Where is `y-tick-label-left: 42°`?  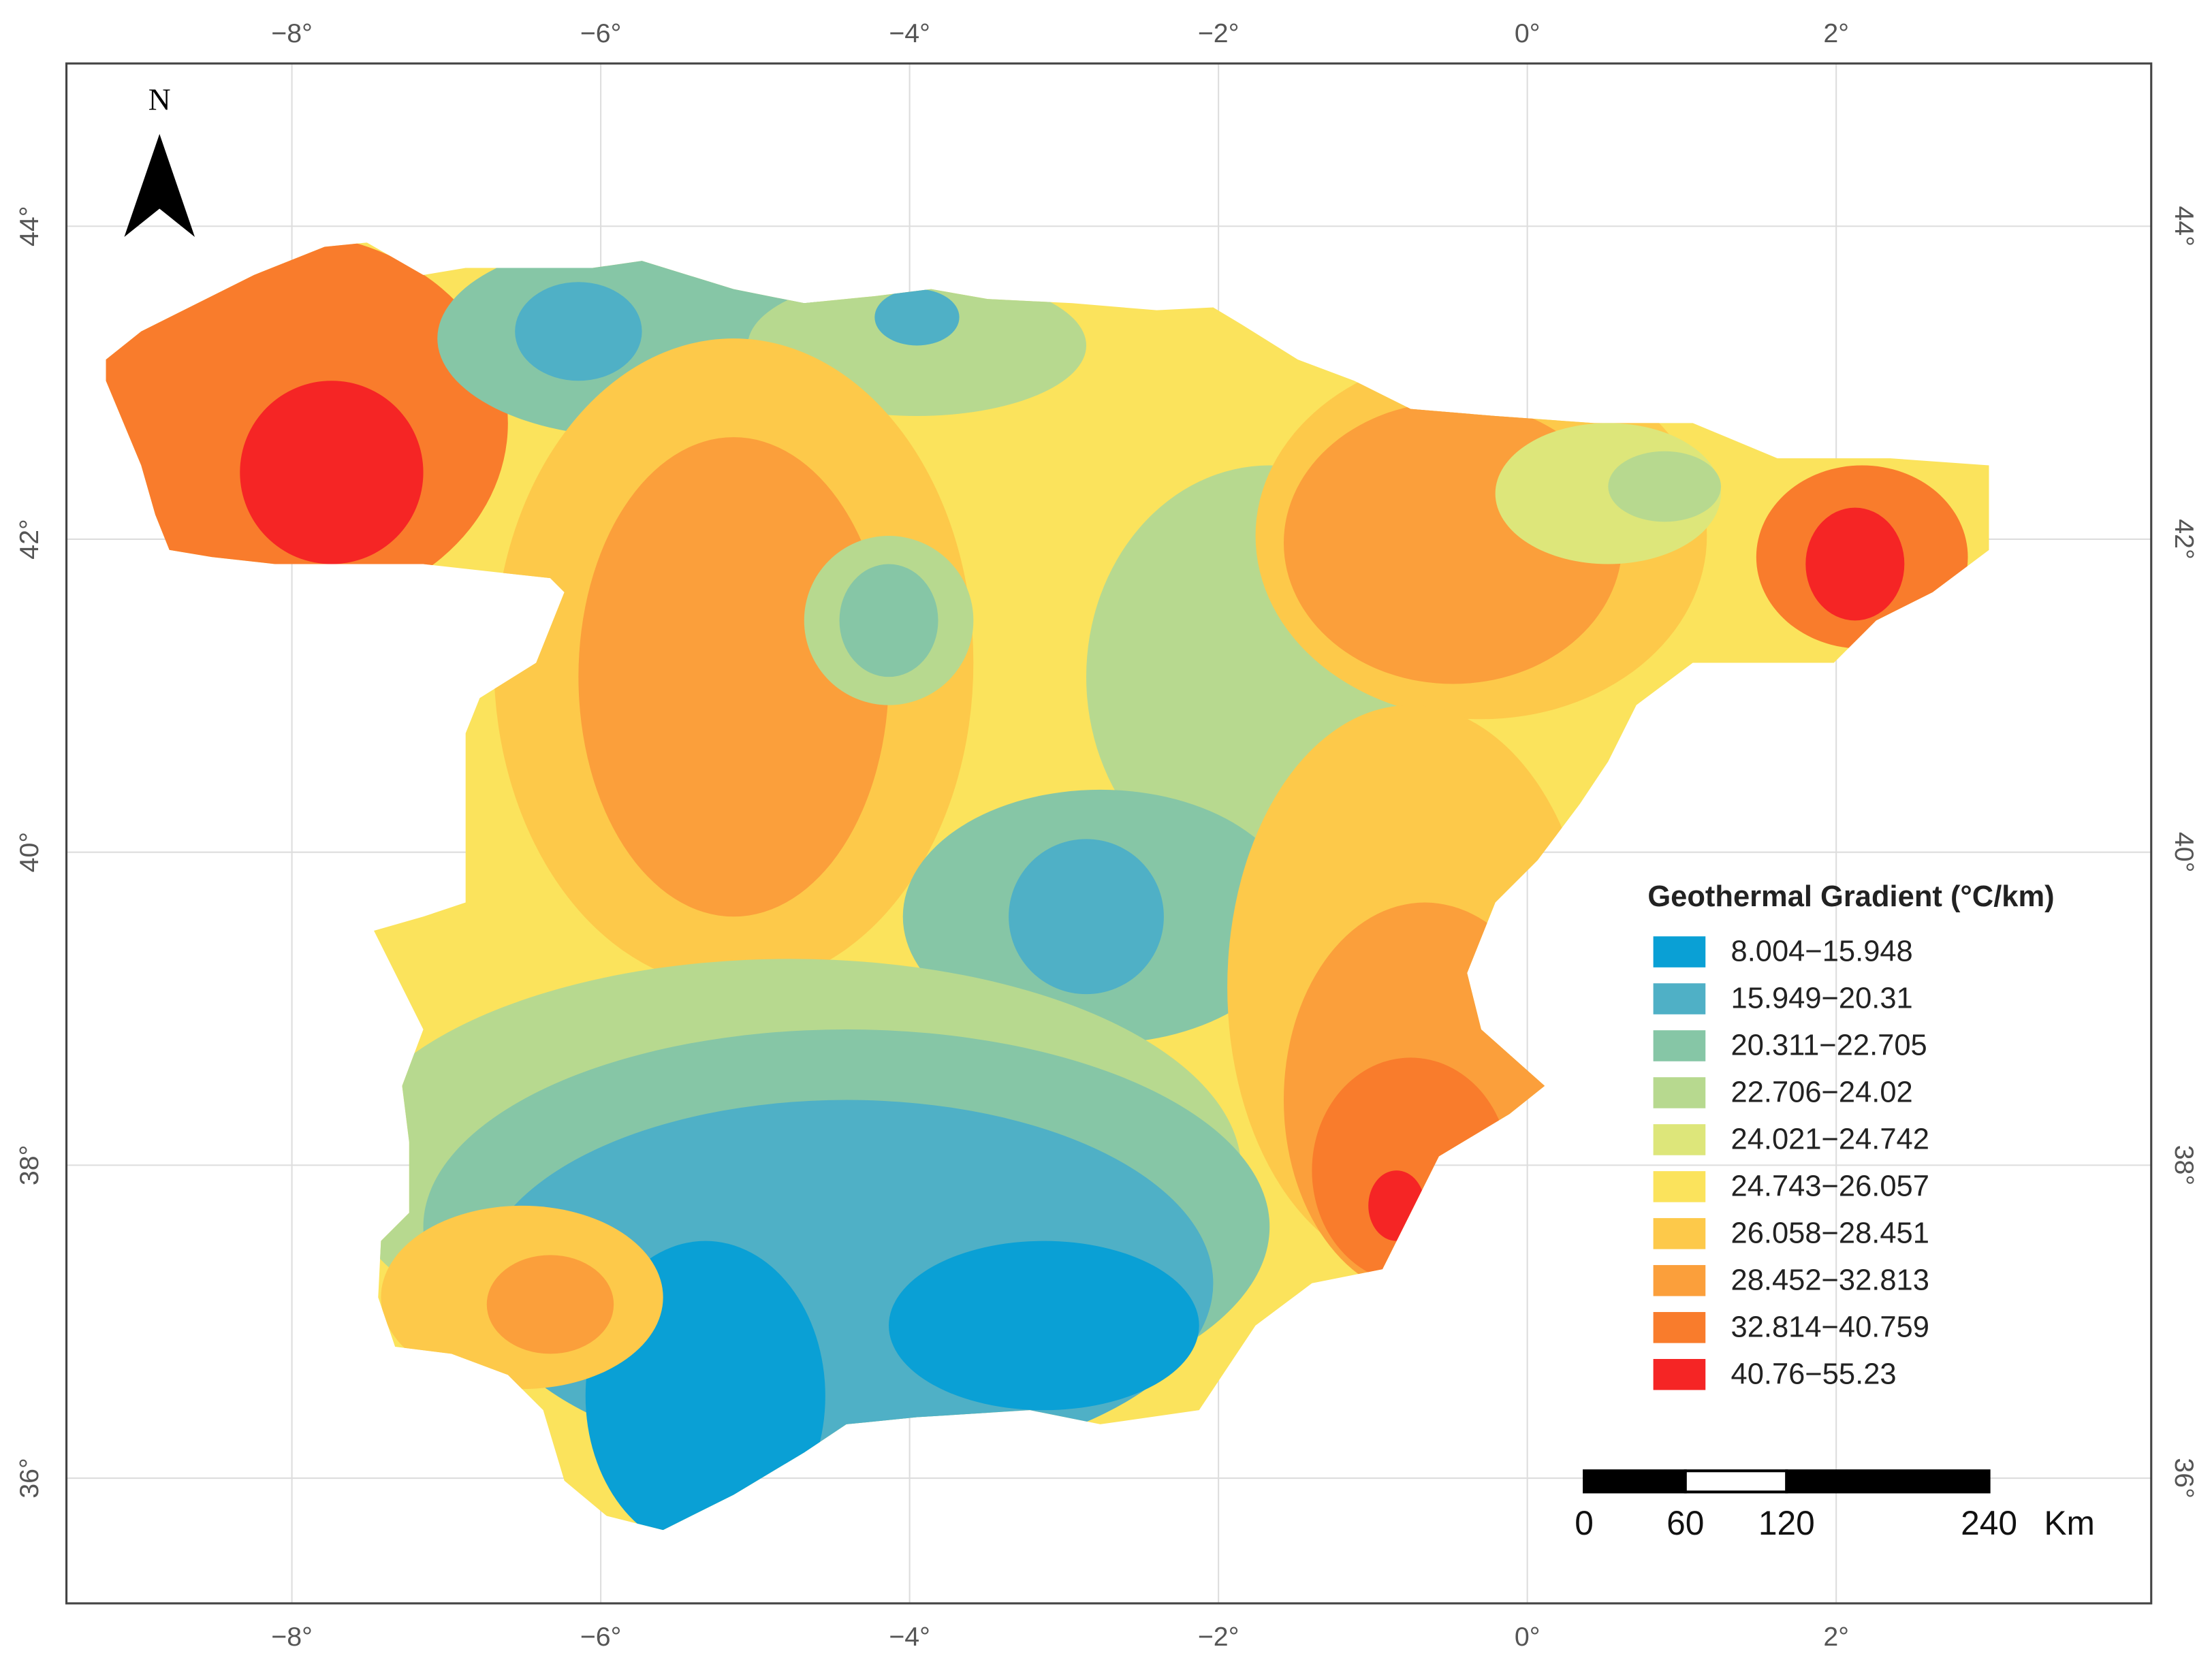 y-tick-label-left: 42° is located at coordinates (29, 539).